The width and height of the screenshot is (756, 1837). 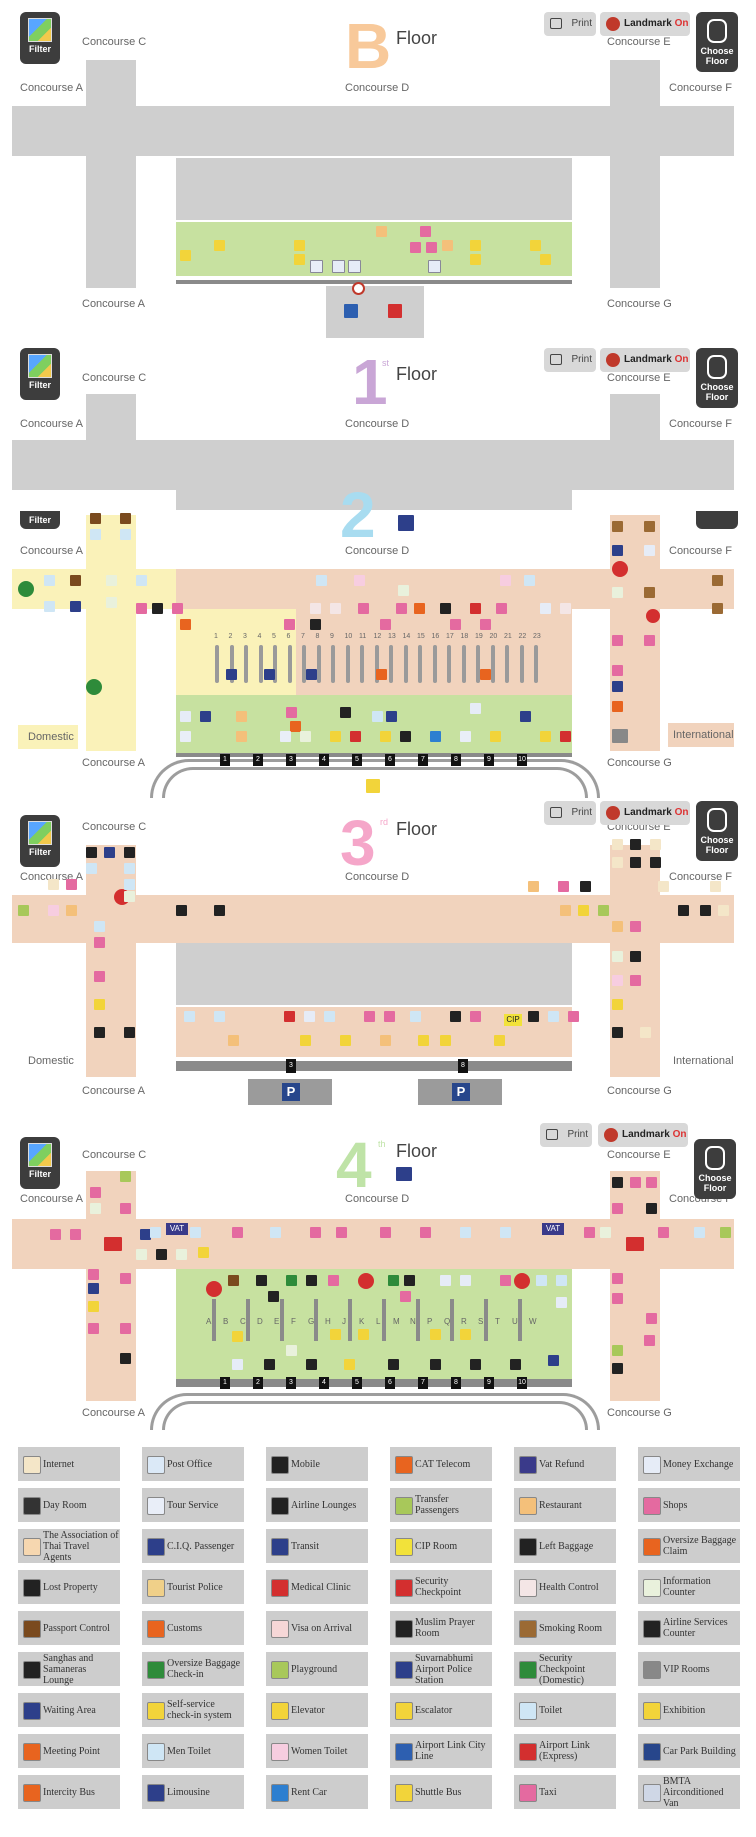 I want to click on legend-item: Tourist Police, so click(x=193, y=1587).